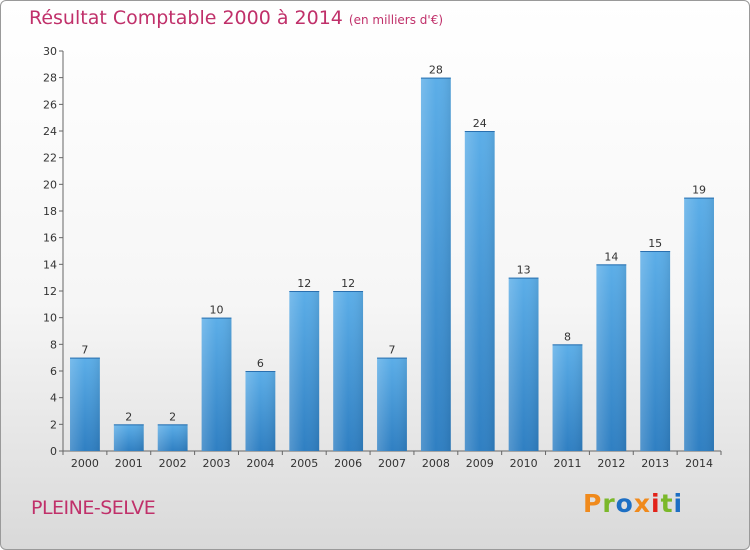  Describe the element at coordinates (50, 51) in the screenshot. I see `y-tick-label: 30` at that location.